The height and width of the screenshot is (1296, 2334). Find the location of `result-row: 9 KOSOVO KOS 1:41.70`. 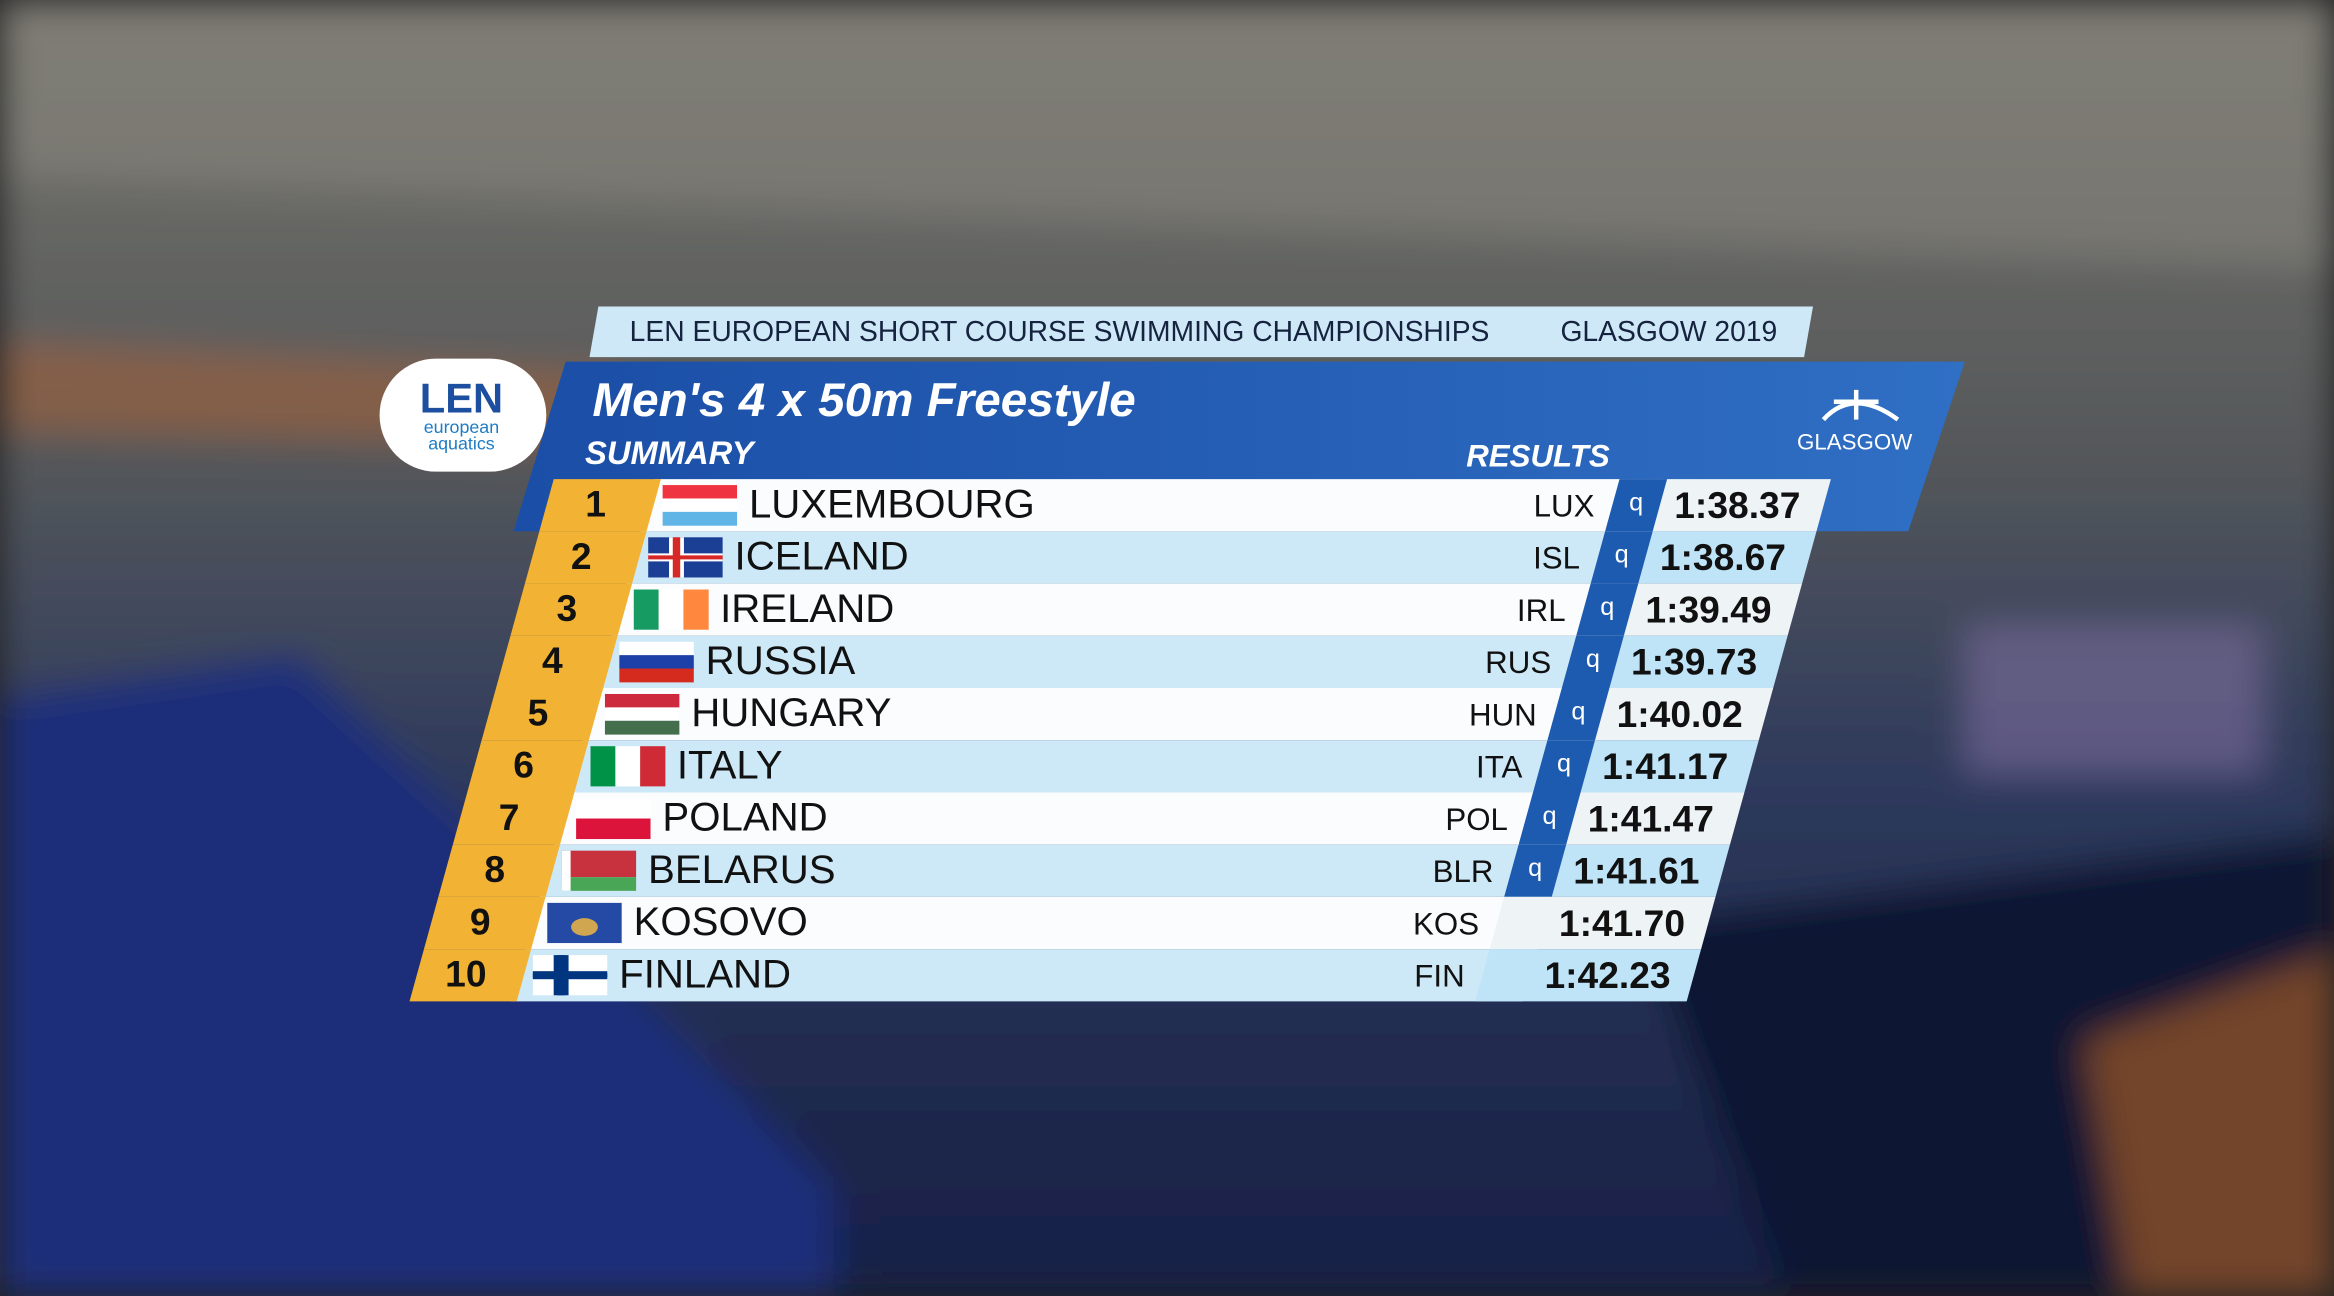

result-row: 9 KOSOVO KOS 1:41.70 is located at coordinates (1069, 923).